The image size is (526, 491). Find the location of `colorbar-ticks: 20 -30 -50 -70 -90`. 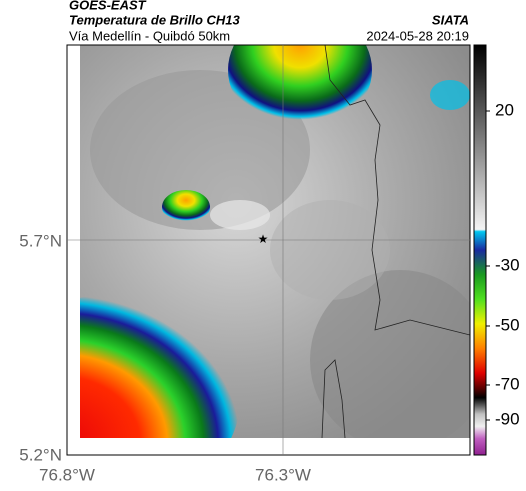

colorbar-ticks: 20 -30 -50 -70 -90 is located at coordinates (503, 264).